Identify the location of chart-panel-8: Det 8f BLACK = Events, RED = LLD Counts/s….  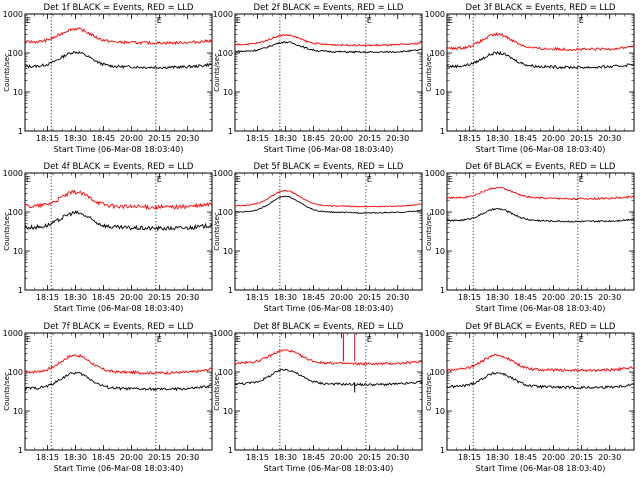
(318, 397).